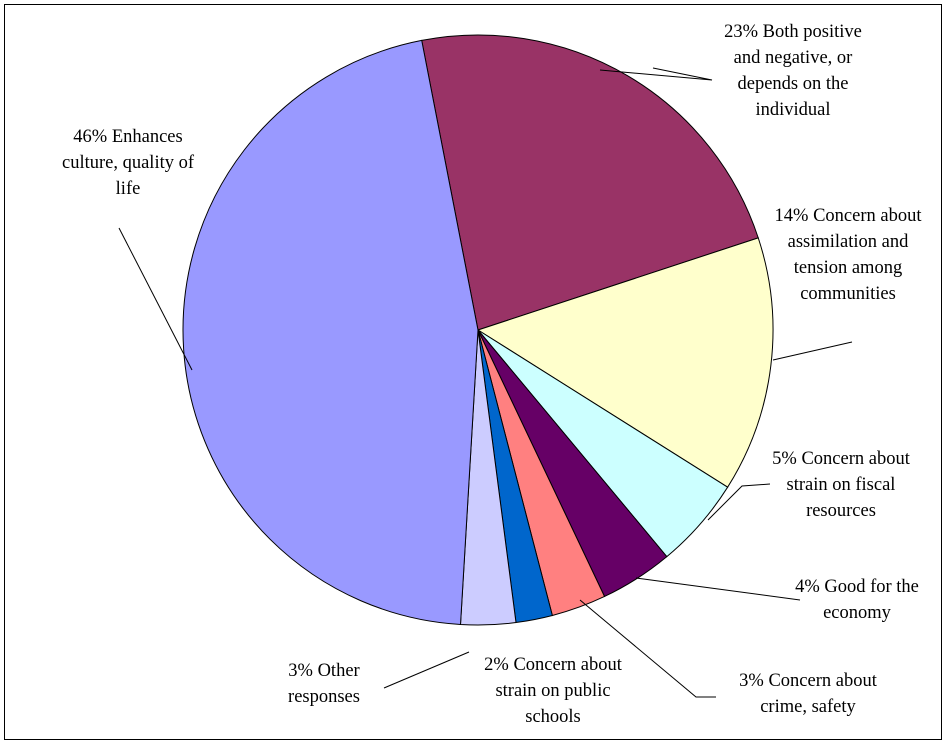 The height and width of the screenshot is (748, 952). Describe the element at coordinates (808, 681) in the screenshot. I see `slice-label-line: 3% Concern about` at that location.